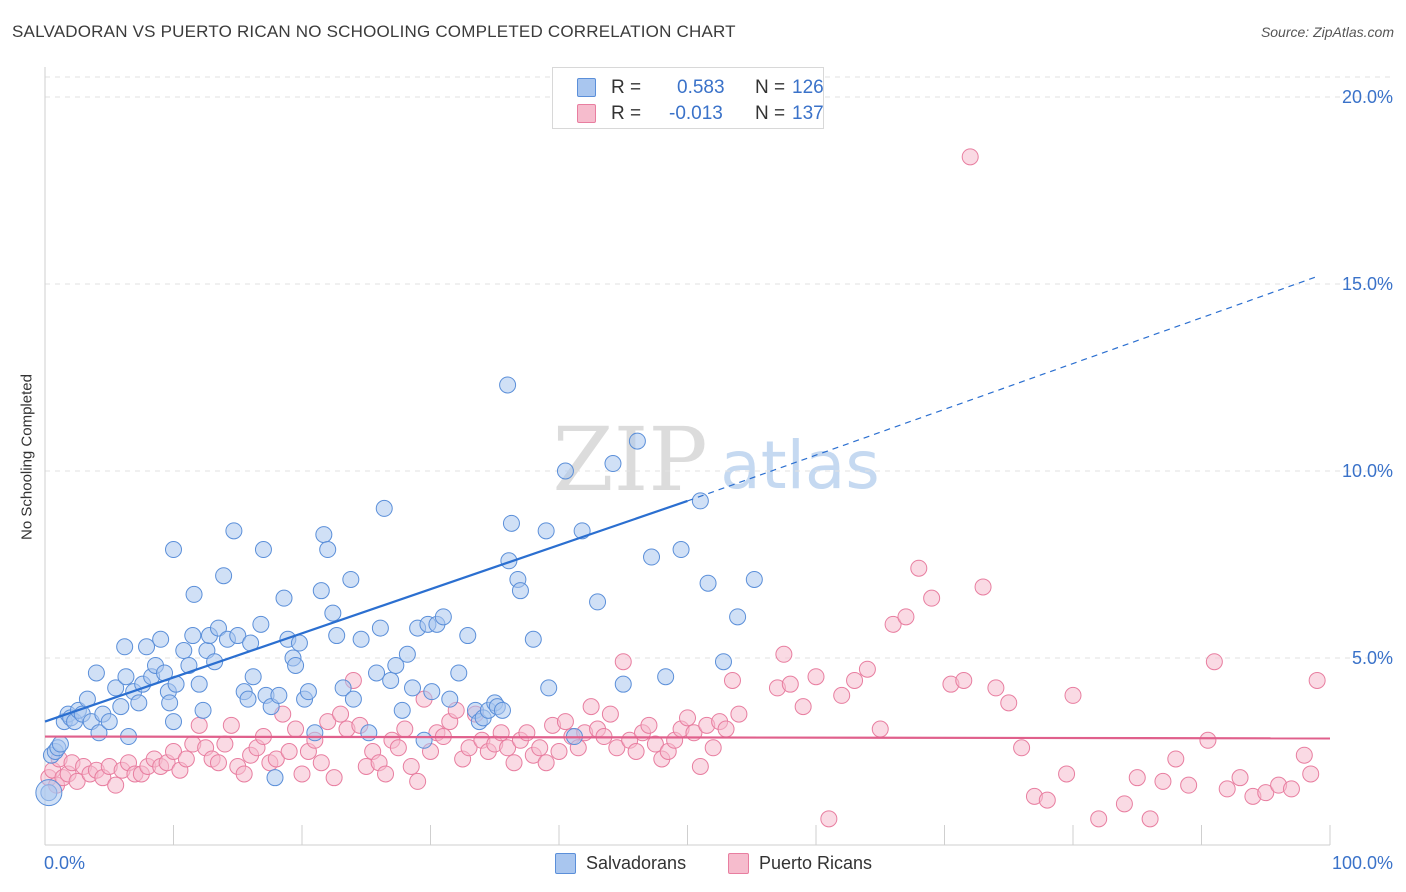  Describe the element at coordinates (629, 459) in the screenshot. I see `watermark-zip: ZIP` at that location.